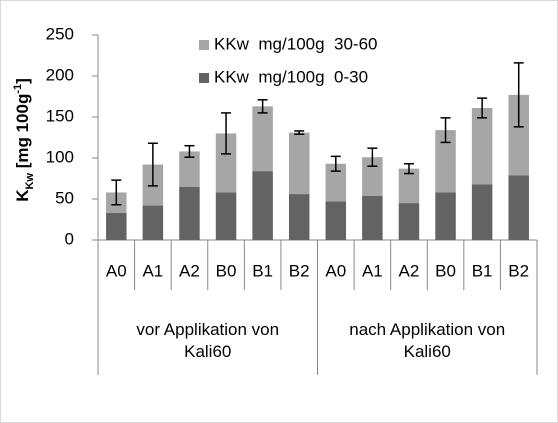 The width and height of the screenshot is (558, 423). I want to click on y-tick-label: 200, so click(60, 74).